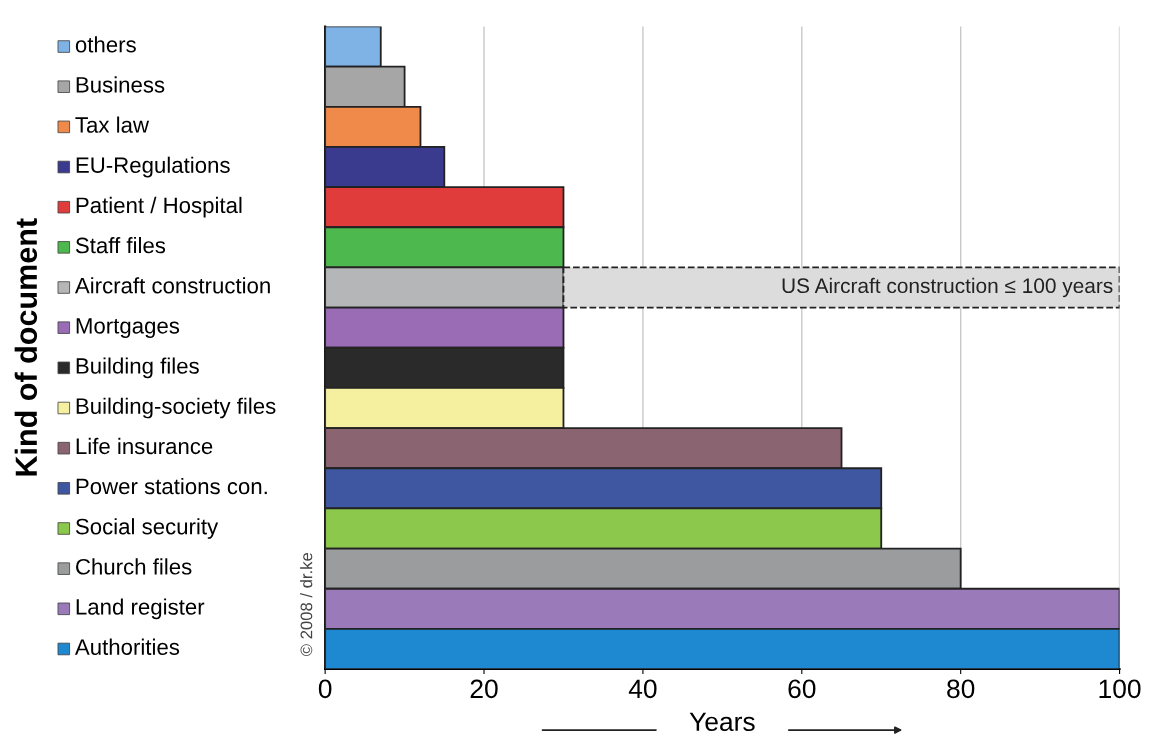 The width and height of the screenshot is (1153, 756). Describe the element at coordinates (153, 167) in the screenshot. I see `y-tick-label: EU-Regulations` at that location.